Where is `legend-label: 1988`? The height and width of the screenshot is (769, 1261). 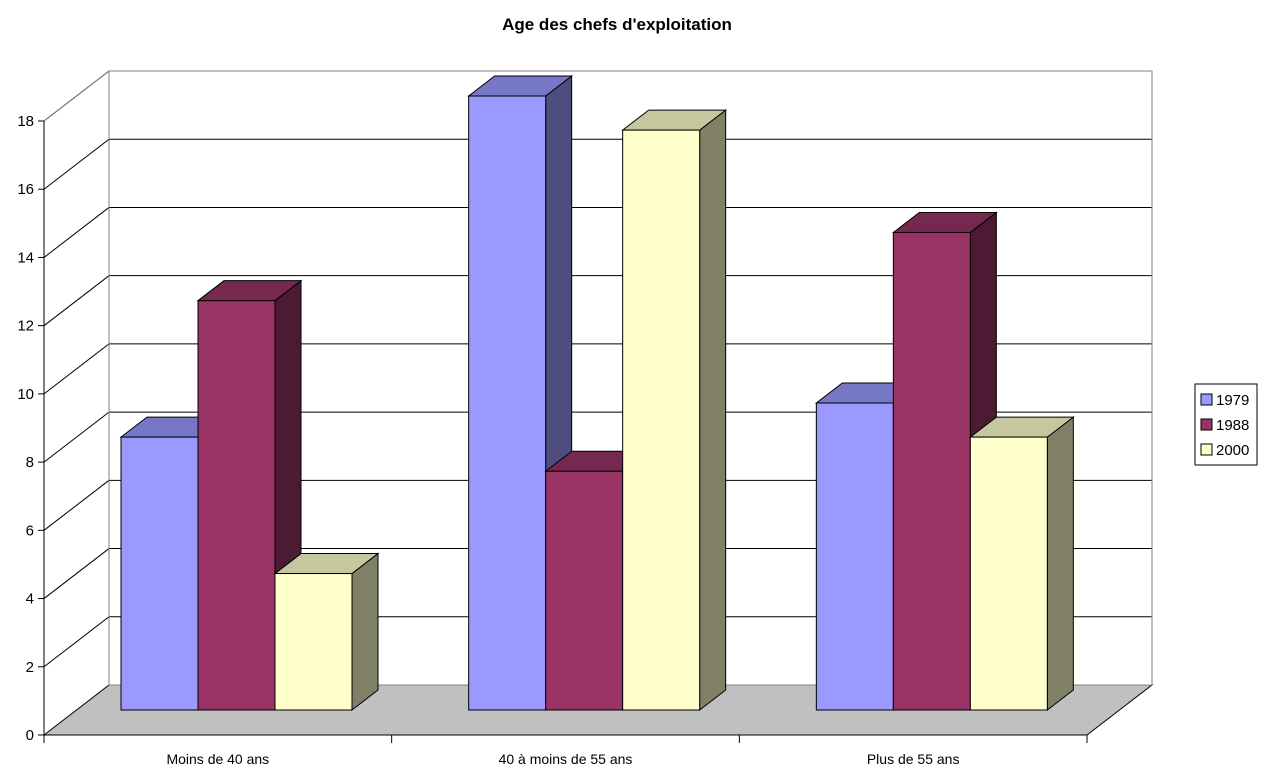
legend-label: 1988 is located at coordinates (1232, 425).